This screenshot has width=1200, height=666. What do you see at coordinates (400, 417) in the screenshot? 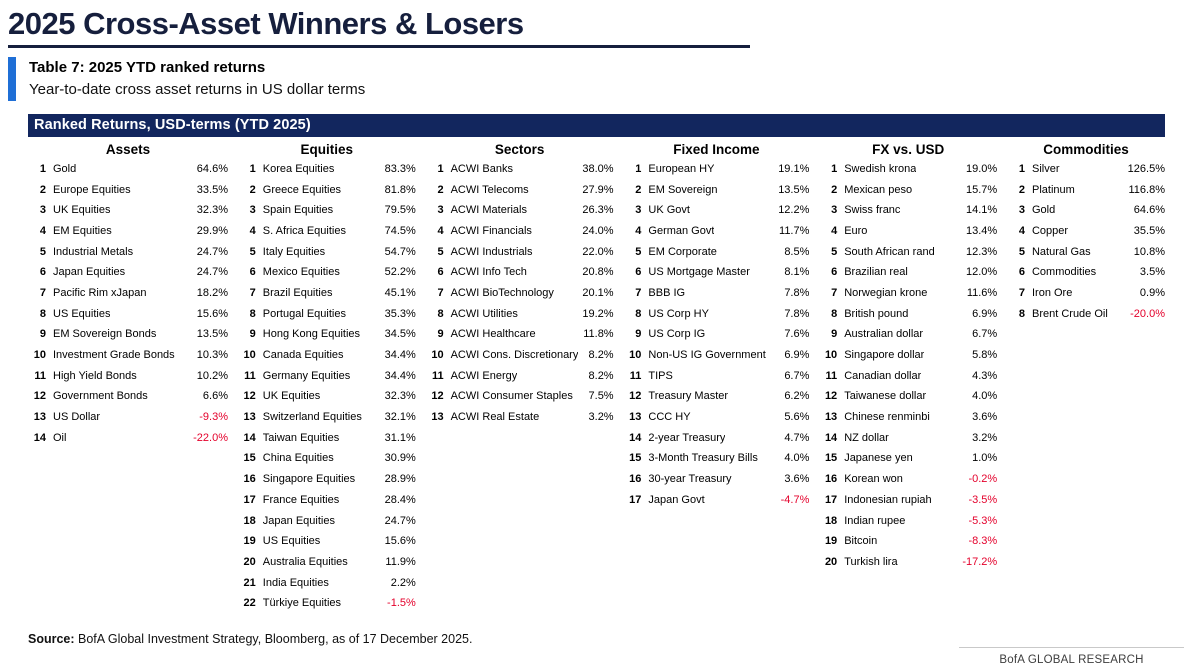
I see `return-value: 32.1%` at bounding box center [400, 417].